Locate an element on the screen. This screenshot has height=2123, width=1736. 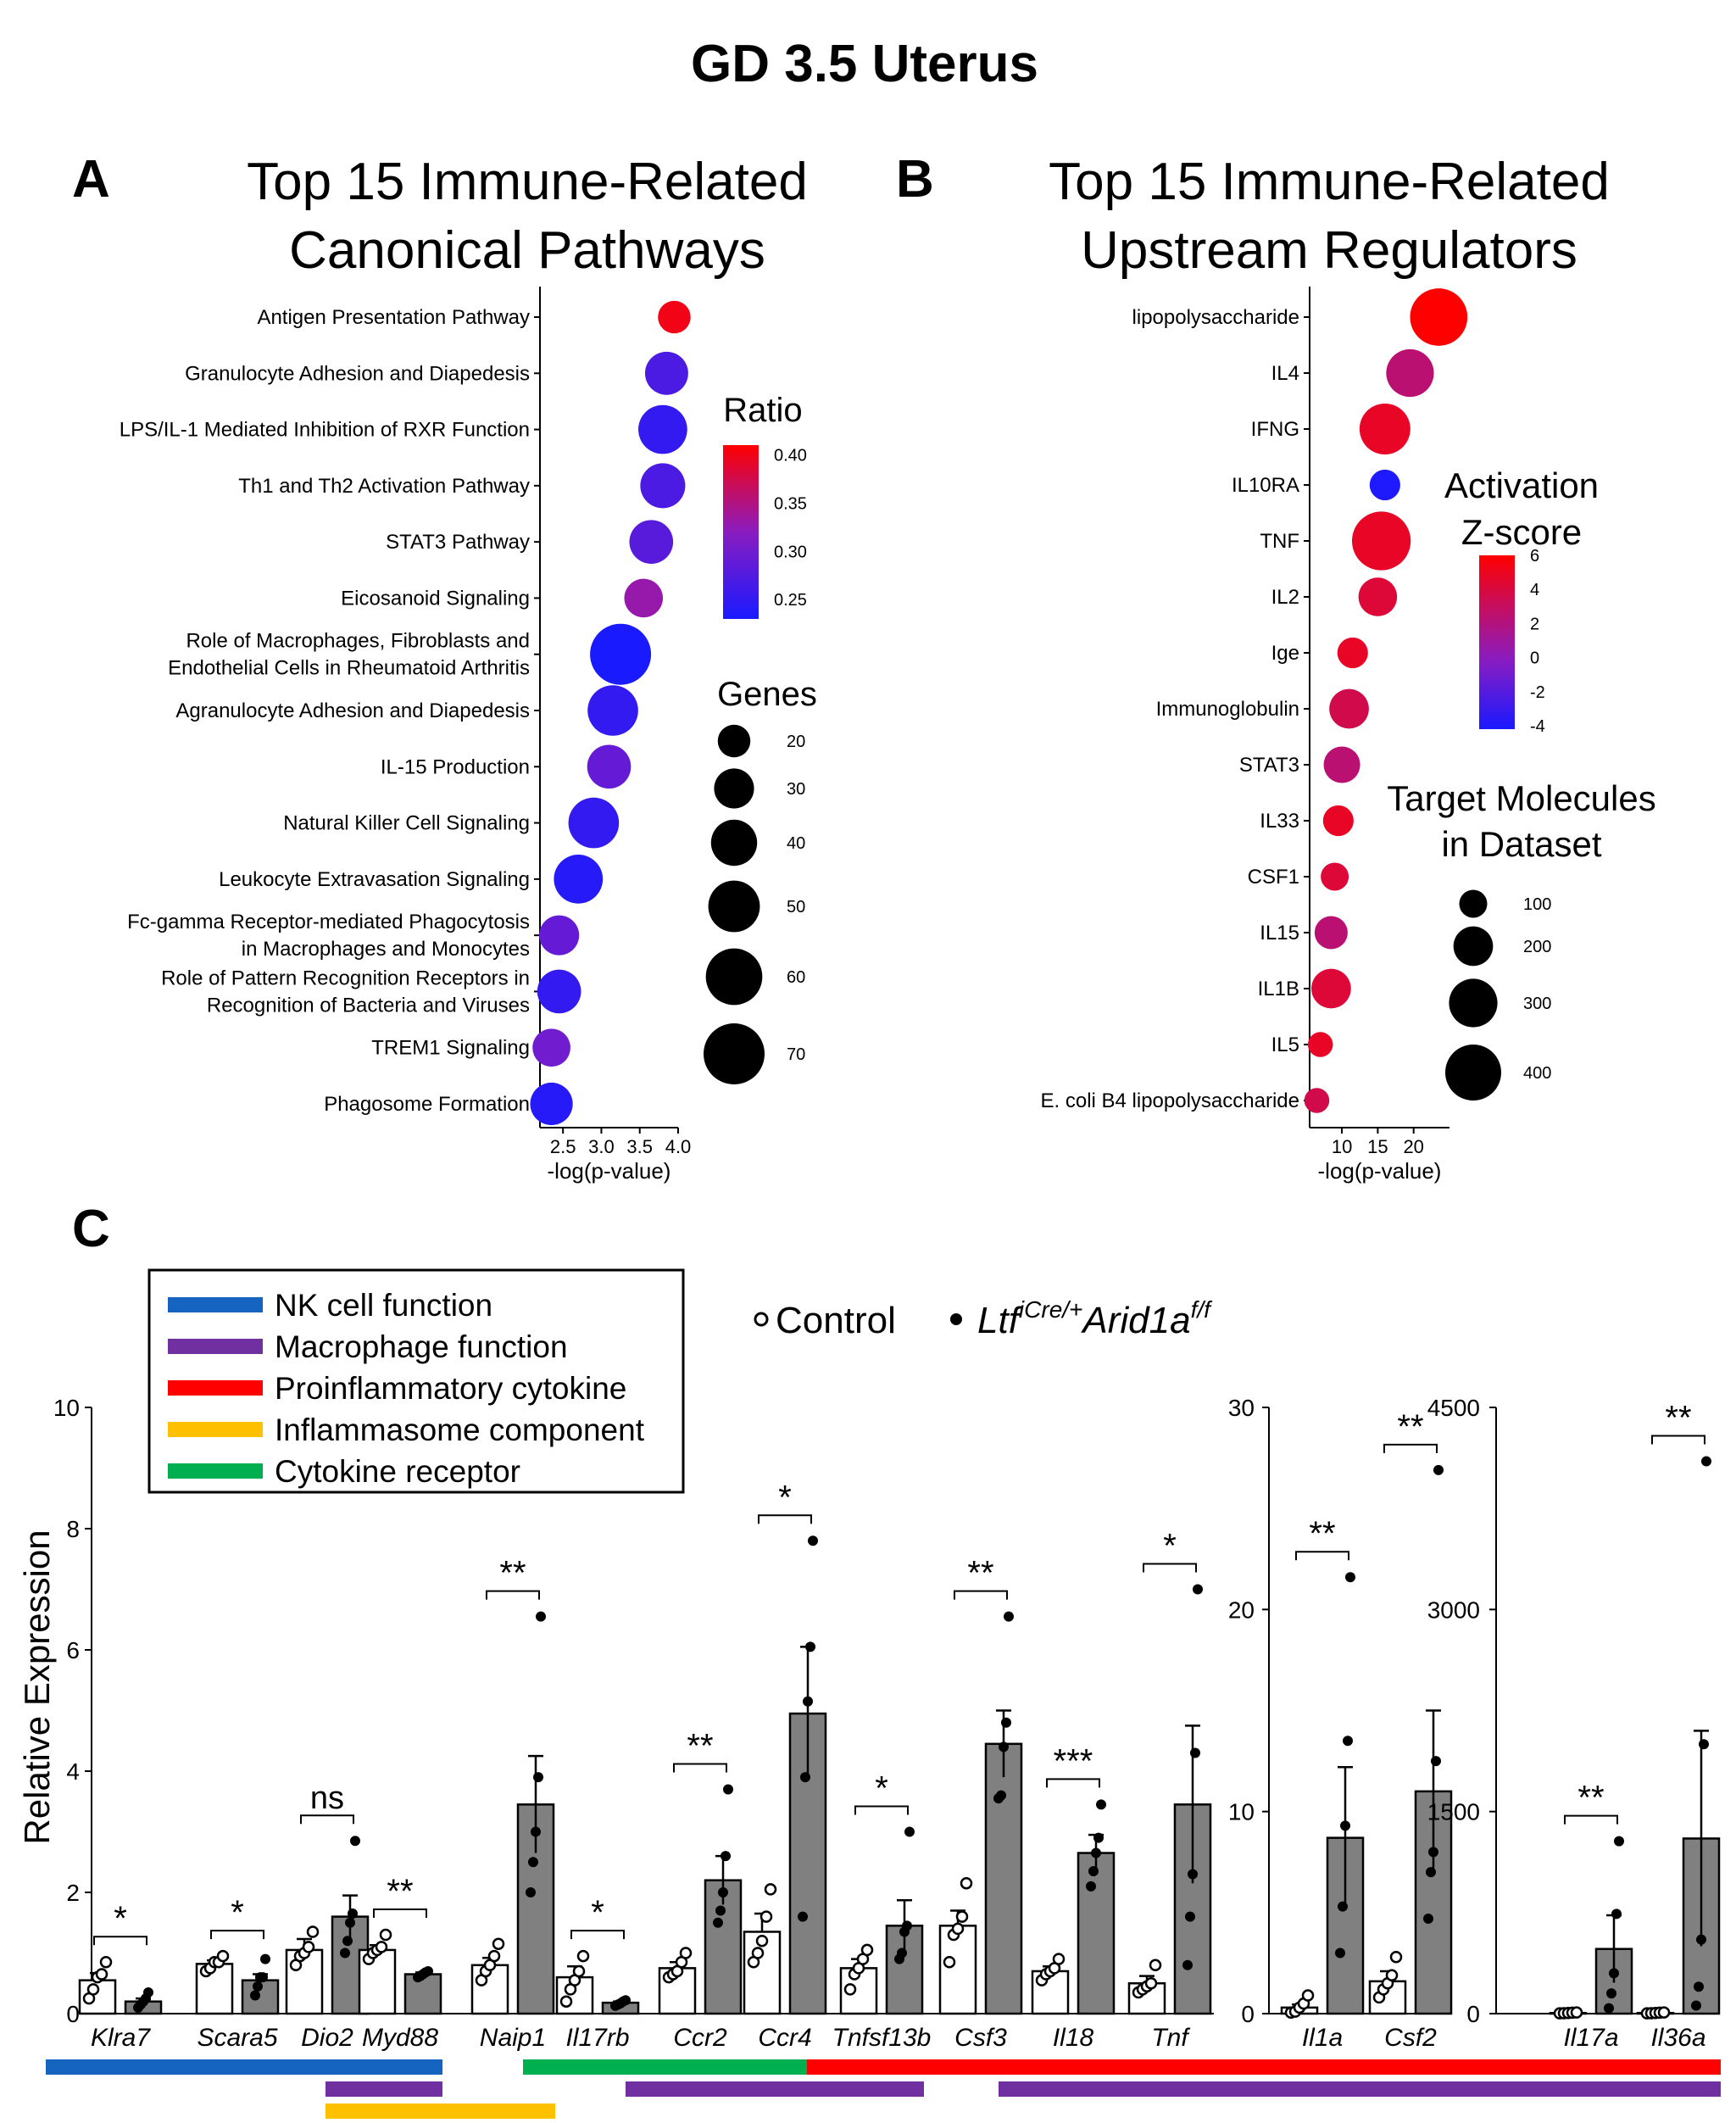
plotB-label-il4: IL4 is located at coordinates (1285, 373).